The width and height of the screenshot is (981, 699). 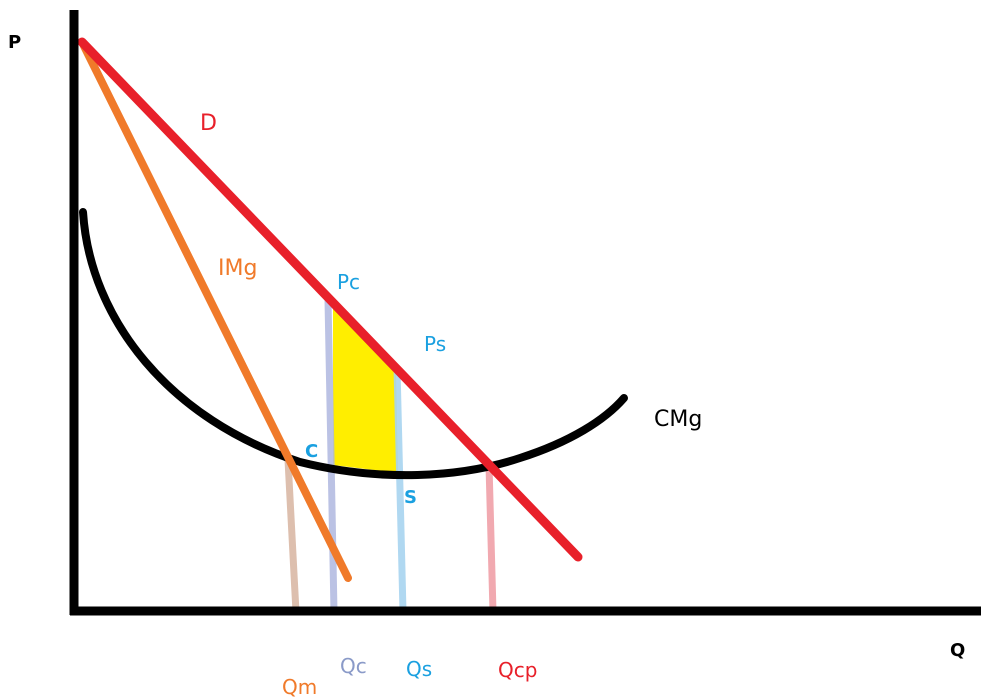 I want to click on marginal-revenue-label: IMg, so click(x=237, y=268).